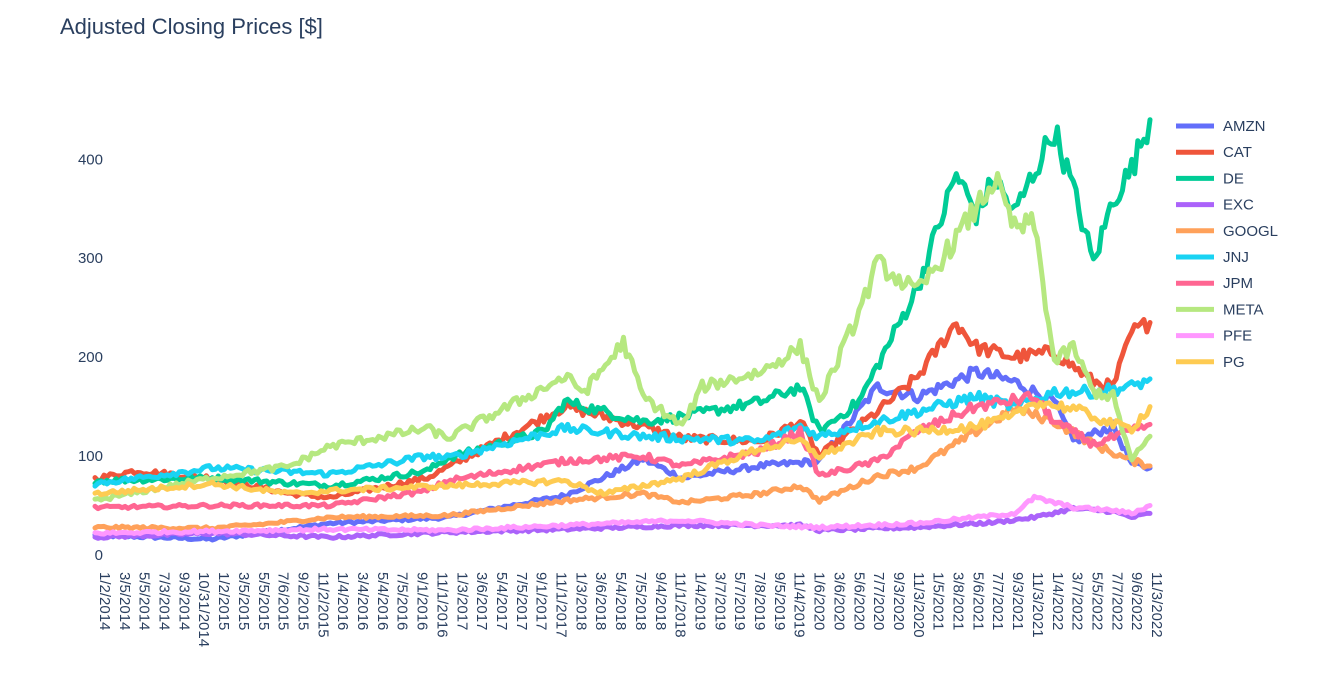 This screenshot has height=697, width=1317. What do you see at coordinates (461, 601) in the screenshot?
I see `x-tick-label: 1/3/2017` at bounding box center [461, 601].